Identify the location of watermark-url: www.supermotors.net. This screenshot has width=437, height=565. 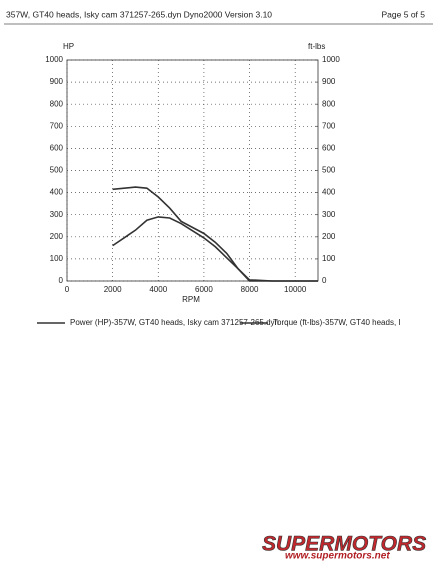
(337, 556).